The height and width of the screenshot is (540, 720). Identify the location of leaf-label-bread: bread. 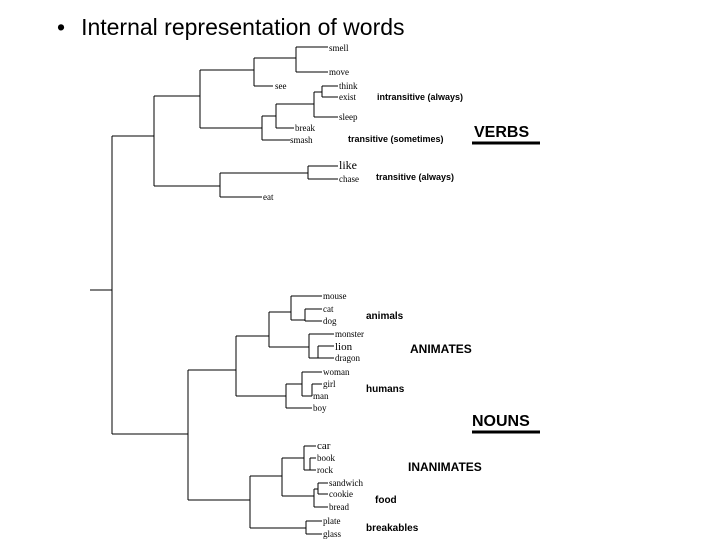
(339, 507).